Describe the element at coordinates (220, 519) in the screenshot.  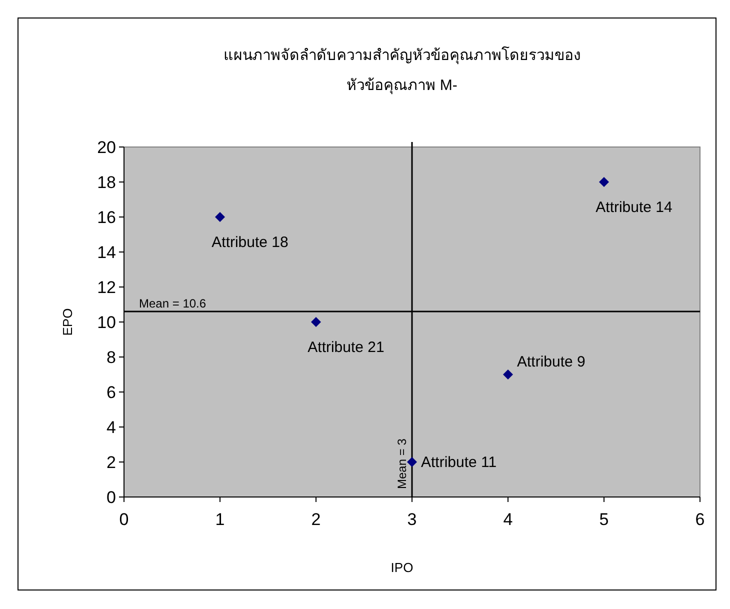
I see `x-tick-label: 1` at that location.